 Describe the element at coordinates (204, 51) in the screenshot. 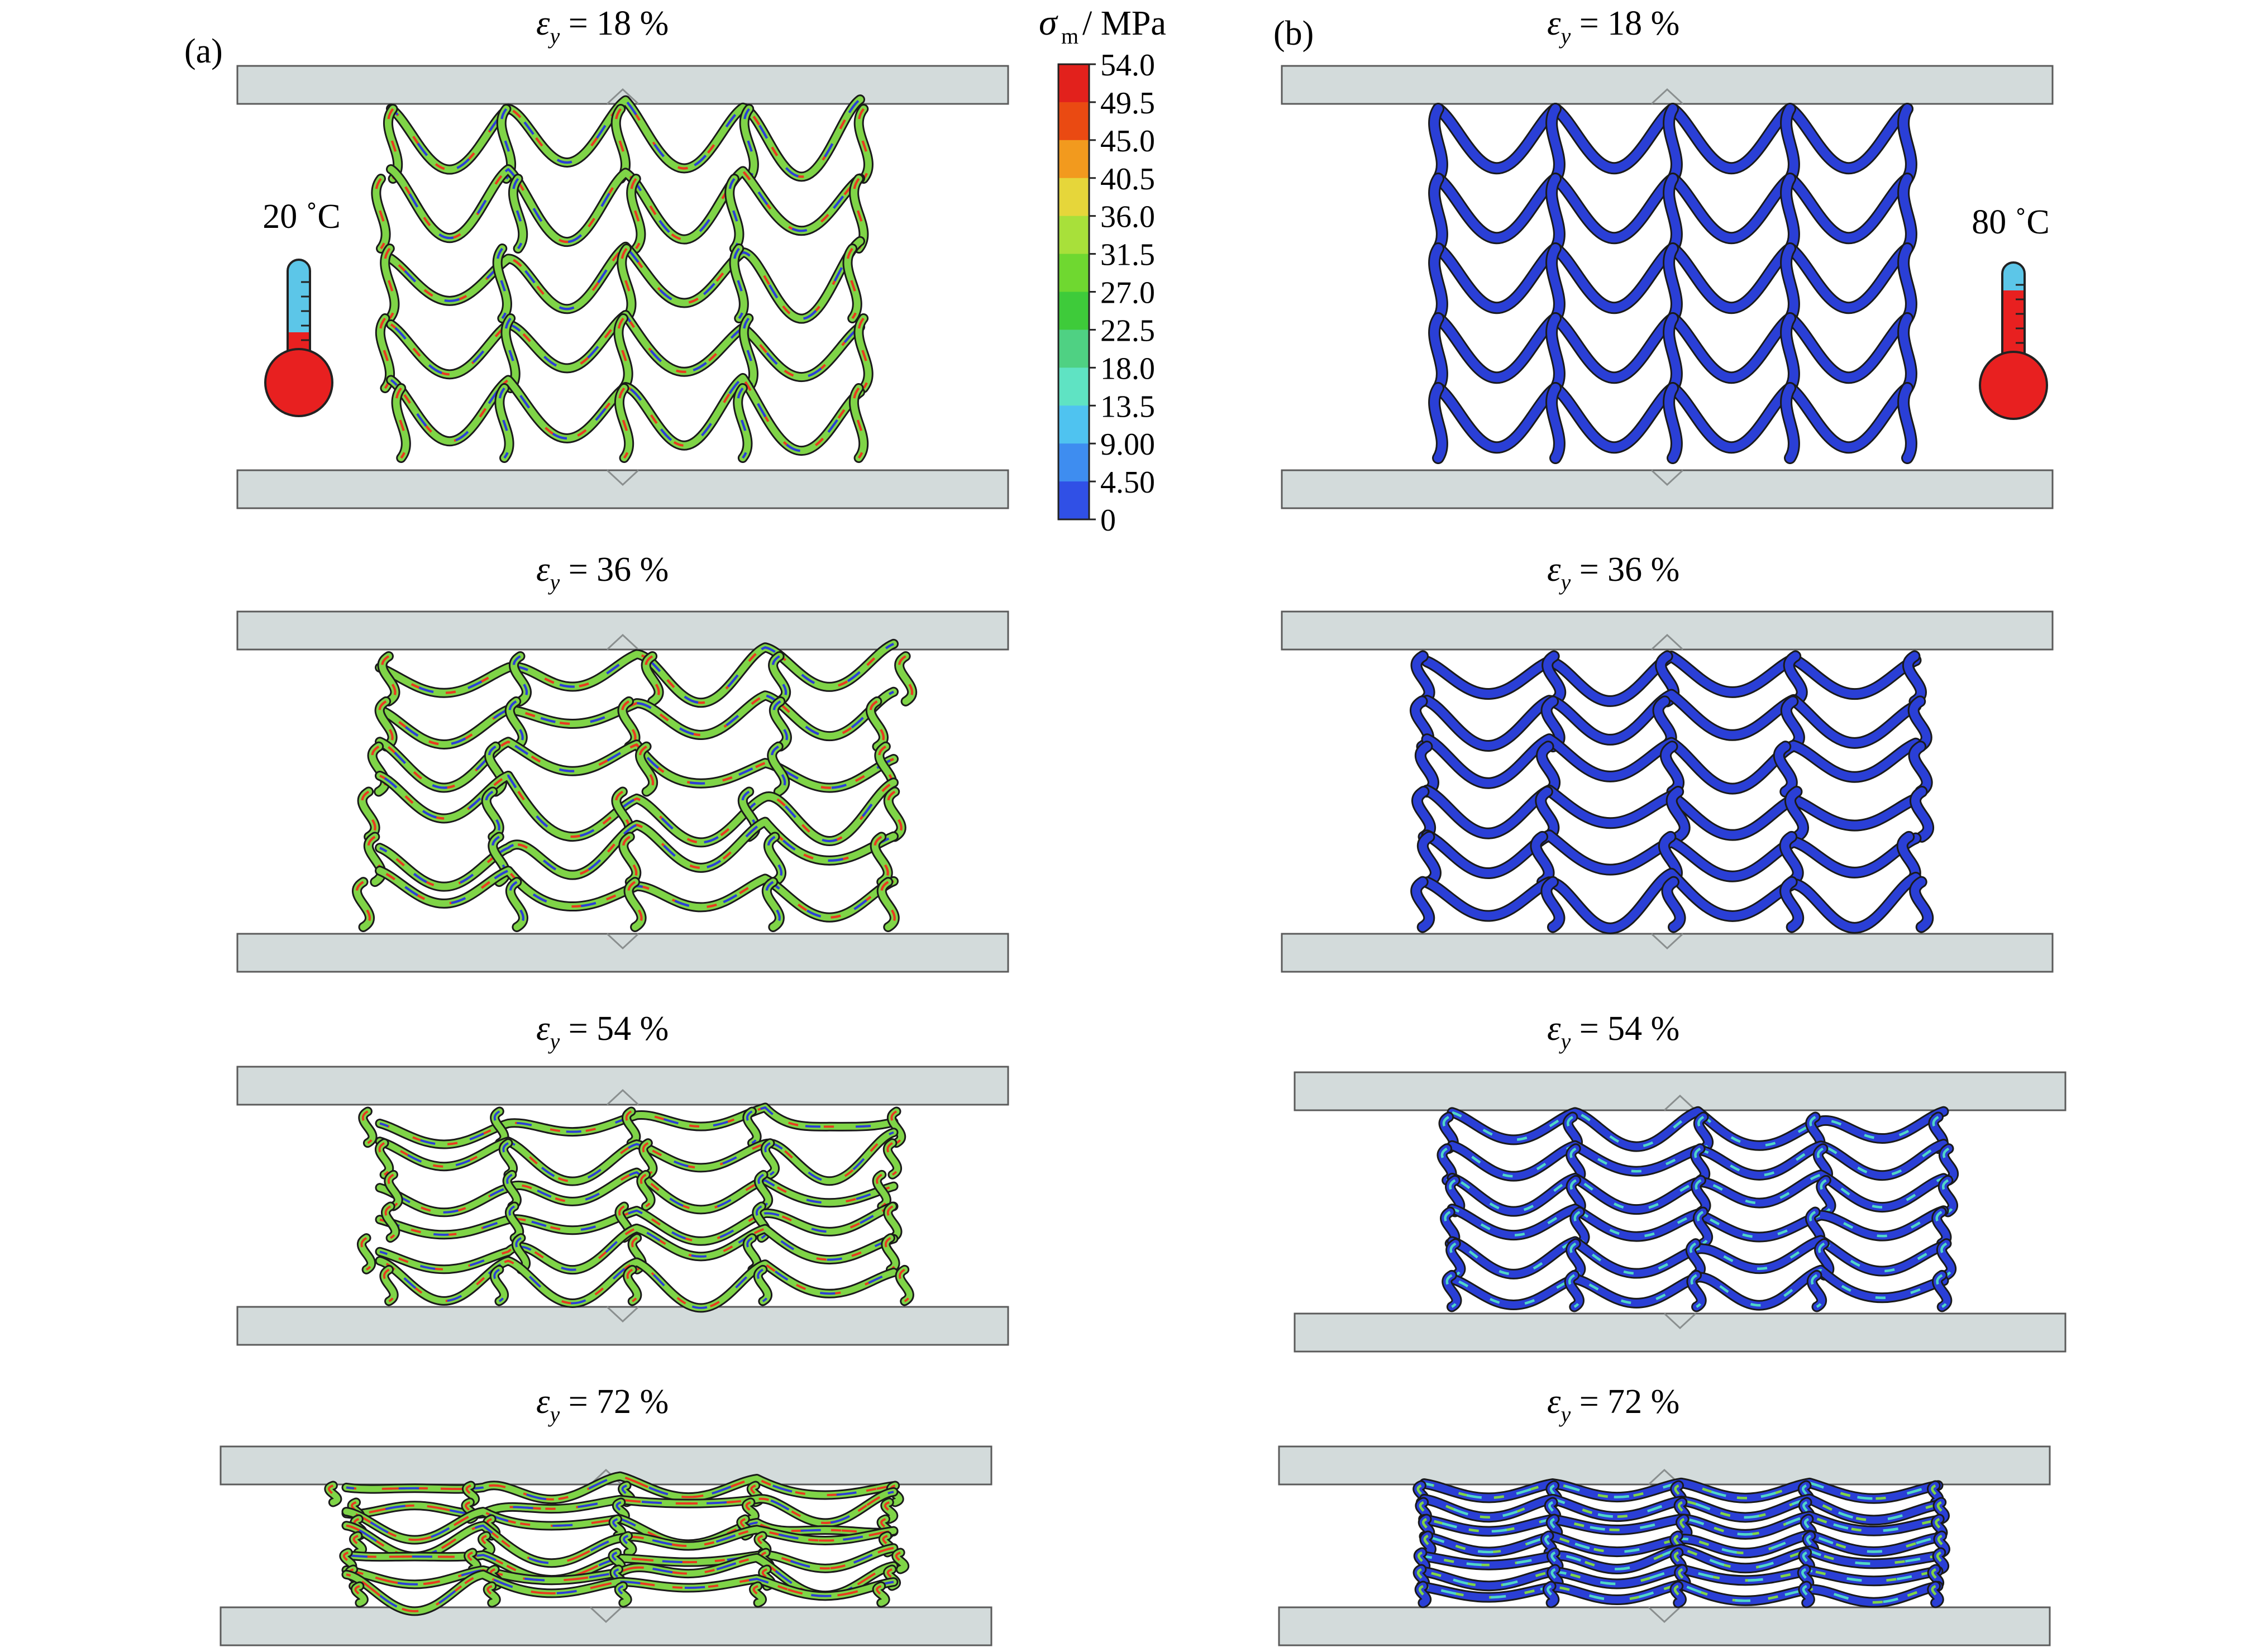

I see `panel-label-a: (a)` at that location.